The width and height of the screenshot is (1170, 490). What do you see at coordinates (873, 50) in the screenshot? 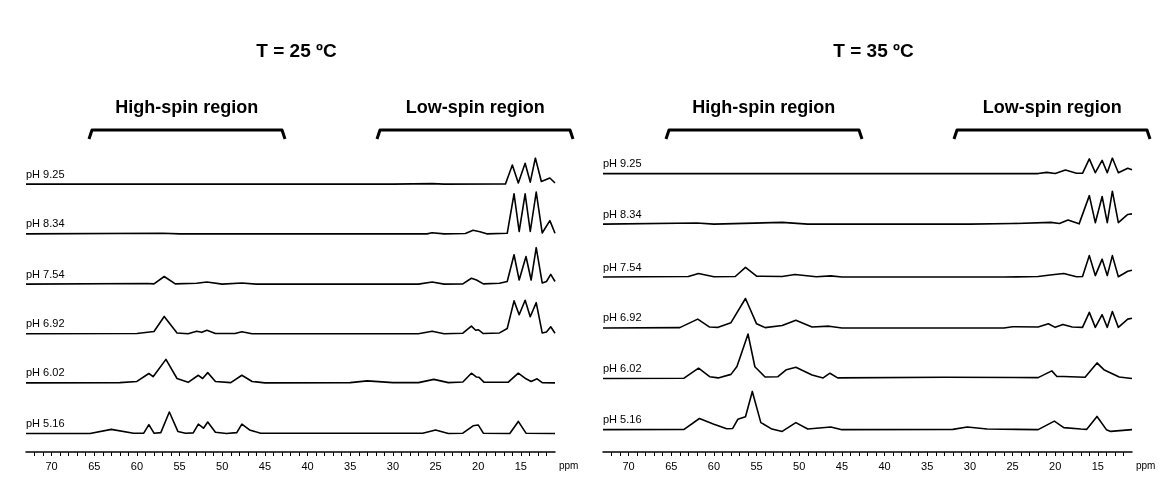
I see `chart-title: T = 35 ºC` at bounding box center [873, 50].